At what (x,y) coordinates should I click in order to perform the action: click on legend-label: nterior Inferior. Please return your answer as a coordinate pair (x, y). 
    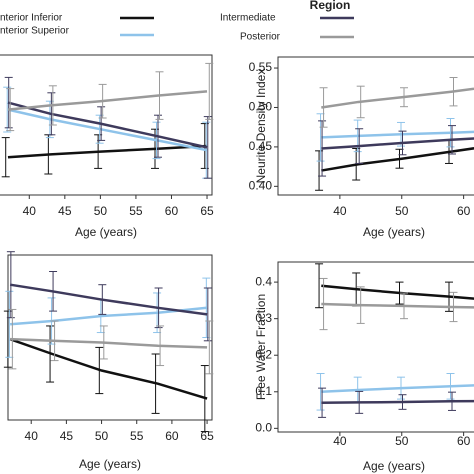
    Looking at the image, I should click on (31, 18).